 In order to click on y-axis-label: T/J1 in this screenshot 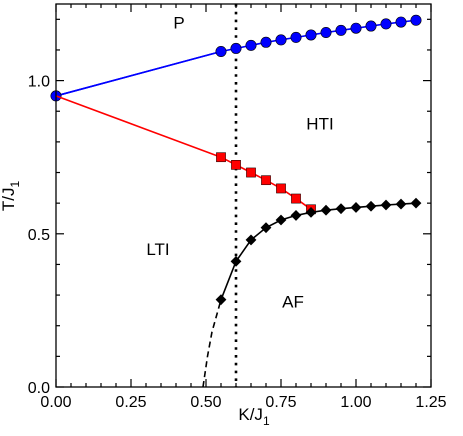, I will do `click(11, 196)`.